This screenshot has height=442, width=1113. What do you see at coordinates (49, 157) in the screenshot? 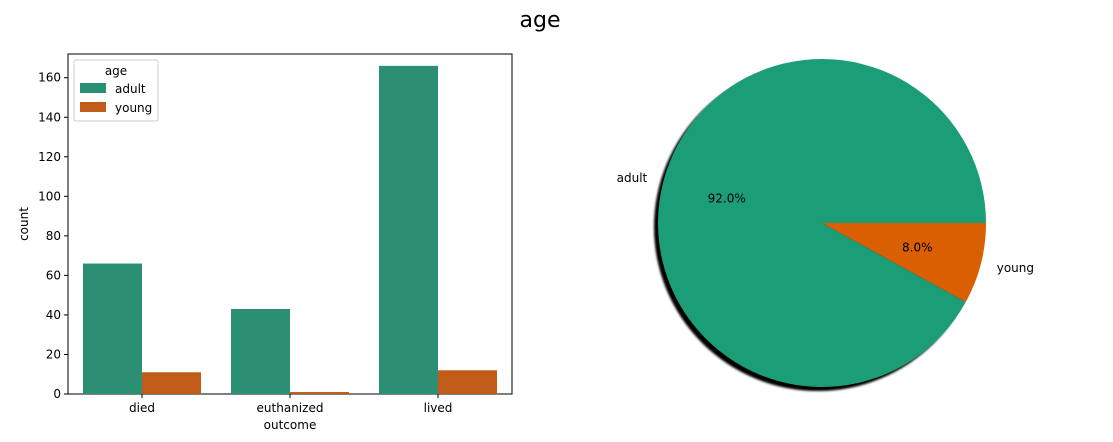
I see `y-tick-label: 120` at bounding box center [49, 157].